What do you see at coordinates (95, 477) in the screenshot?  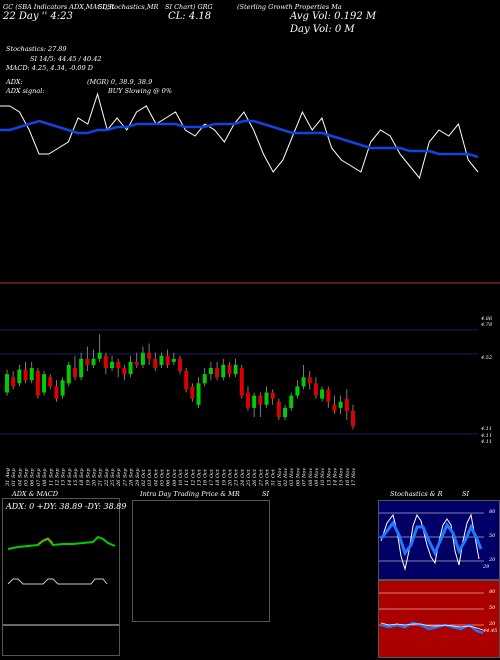 I see `date-tick-label: 20 Sep` at bounding box center [95, 477].